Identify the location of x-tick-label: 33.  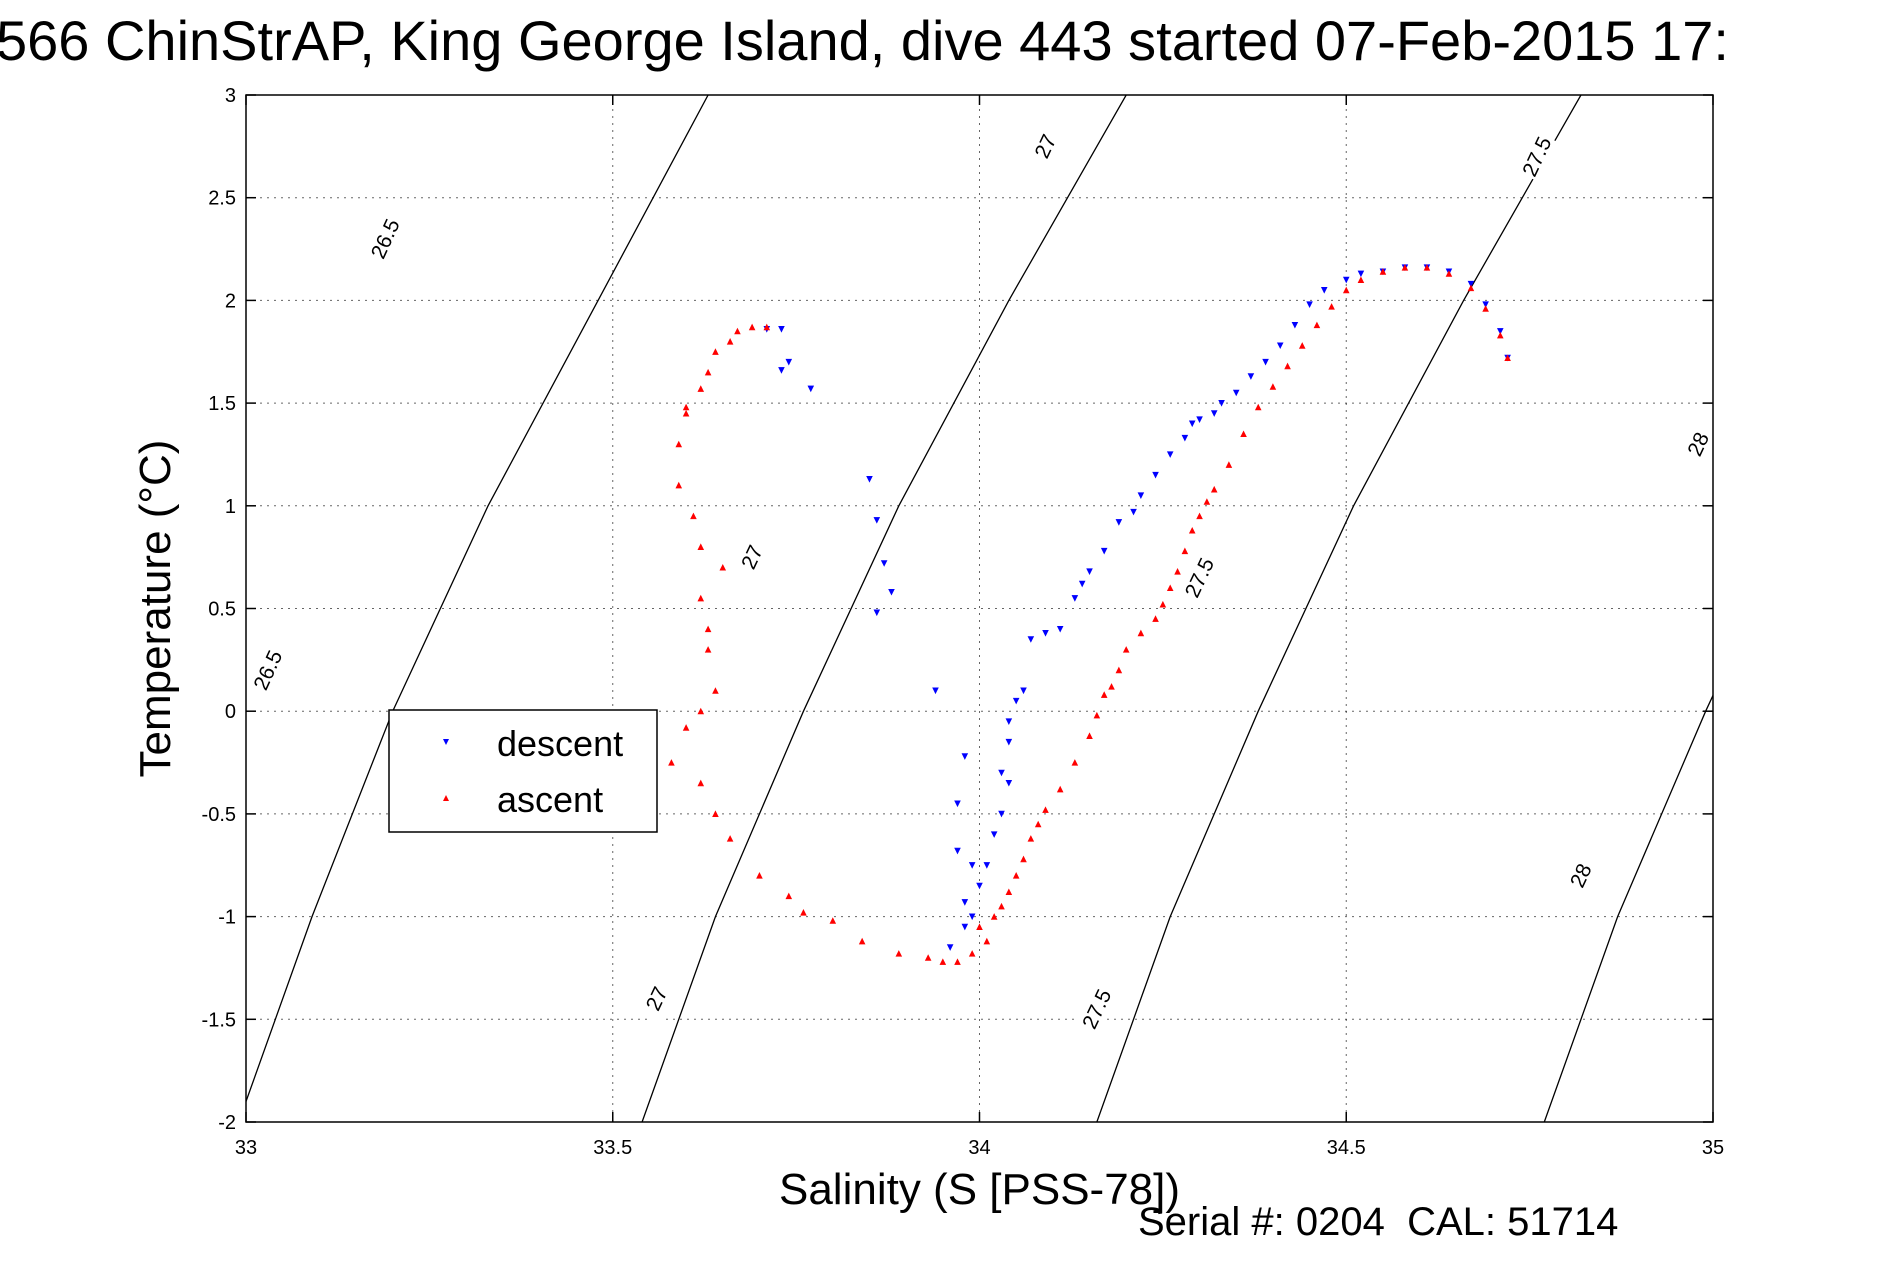
(246, 1148).